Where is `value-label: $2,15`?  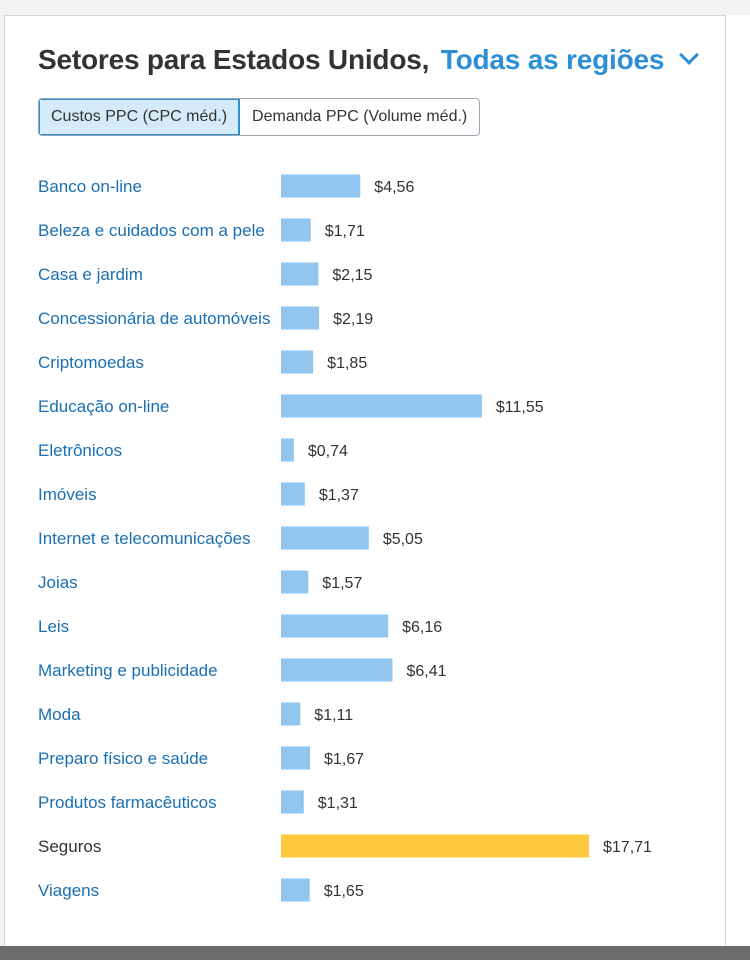 value-label: $2,15 is located at coordinates (352, 275).